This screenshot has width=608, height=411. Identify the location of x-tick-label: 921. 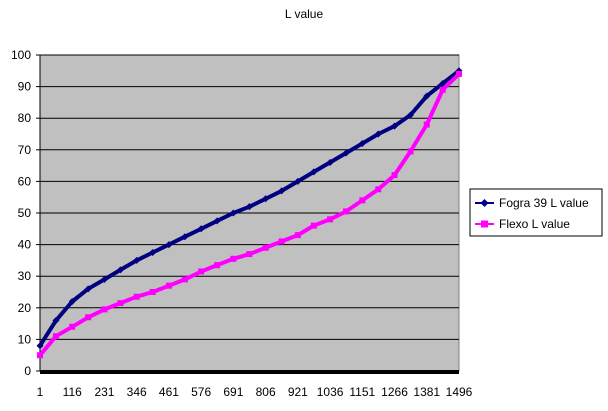
(298, 392).